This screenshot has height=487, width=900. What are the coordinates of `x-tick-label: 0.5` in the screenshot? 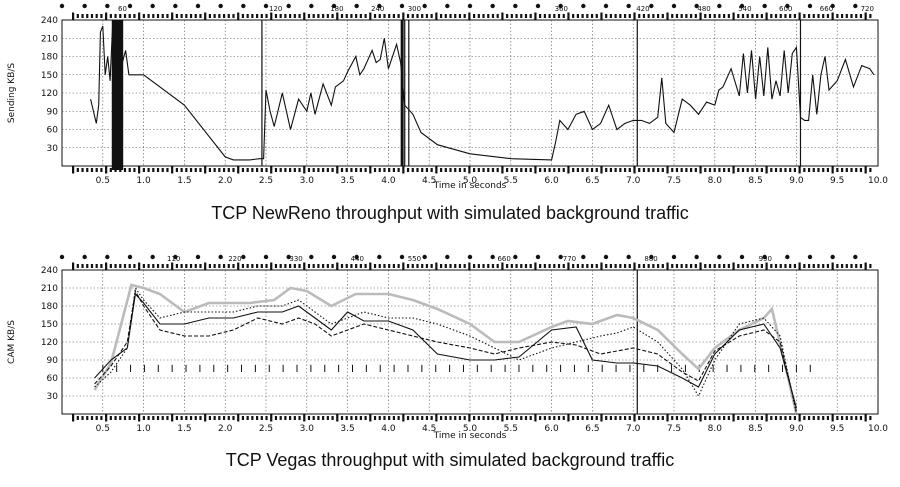 It's located at (103, 181).